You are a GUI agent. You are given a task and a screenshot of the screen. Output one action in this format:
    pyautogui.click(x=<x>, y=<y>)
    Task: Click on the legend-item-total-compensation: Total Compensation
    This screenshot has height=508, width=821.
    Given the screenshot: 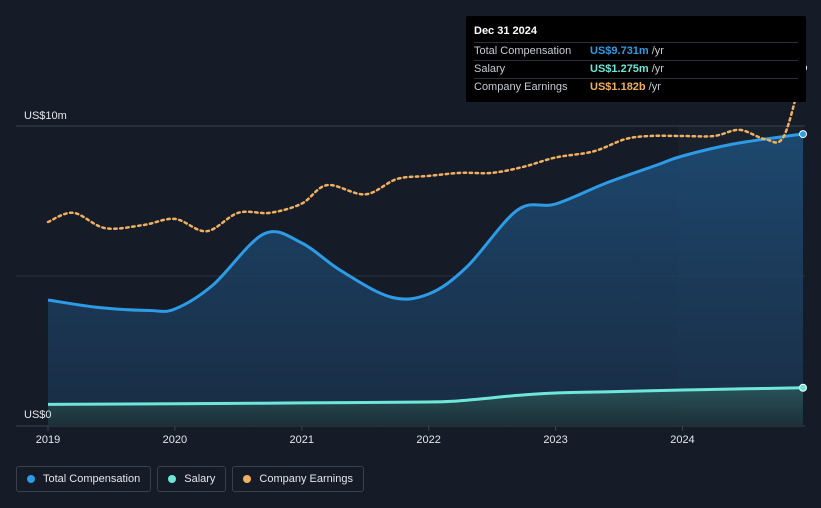 What is the action you would take?
    pyautogui.click(x=84, y=479)
    